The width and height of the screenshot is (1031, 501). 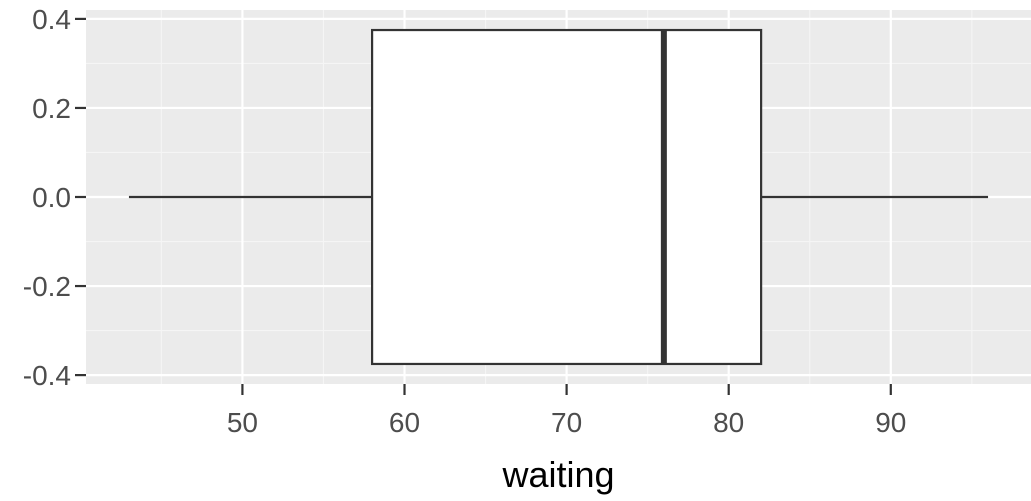 What do you see at coordinates (557, 474) in the screenshot?
I see `x-axis-title: waiting` at bounding box center [557, 474].